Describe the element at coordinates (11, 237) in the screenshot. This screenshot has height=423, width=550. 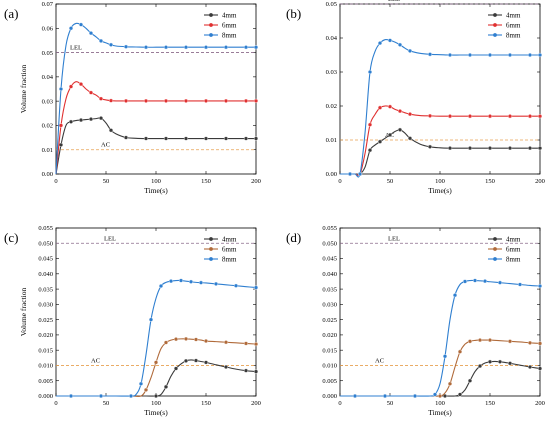
I see `panel-label: (c)` at that location.